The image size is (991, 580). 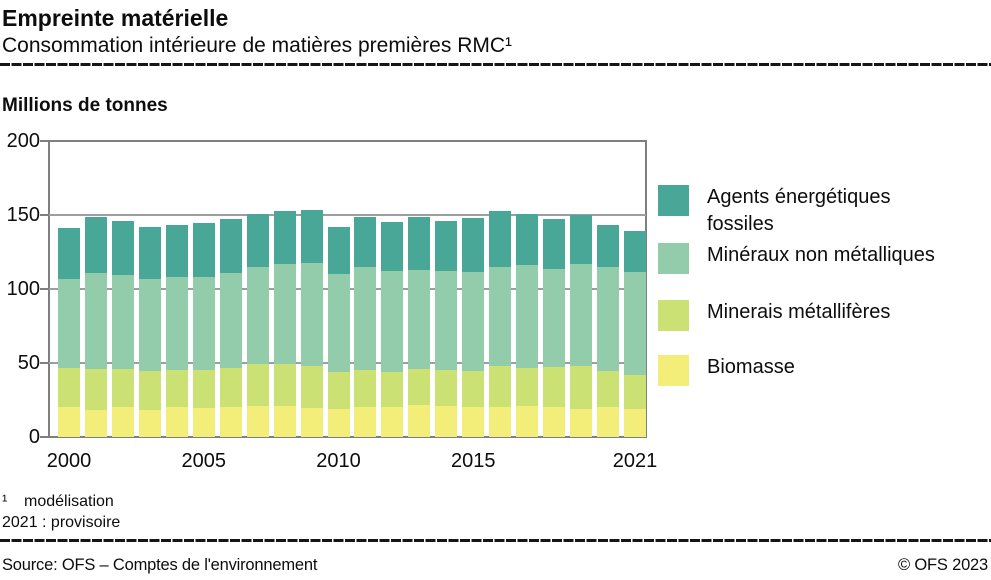 I want to click on bar-2020-biomasse, so click(x=608, y=422).